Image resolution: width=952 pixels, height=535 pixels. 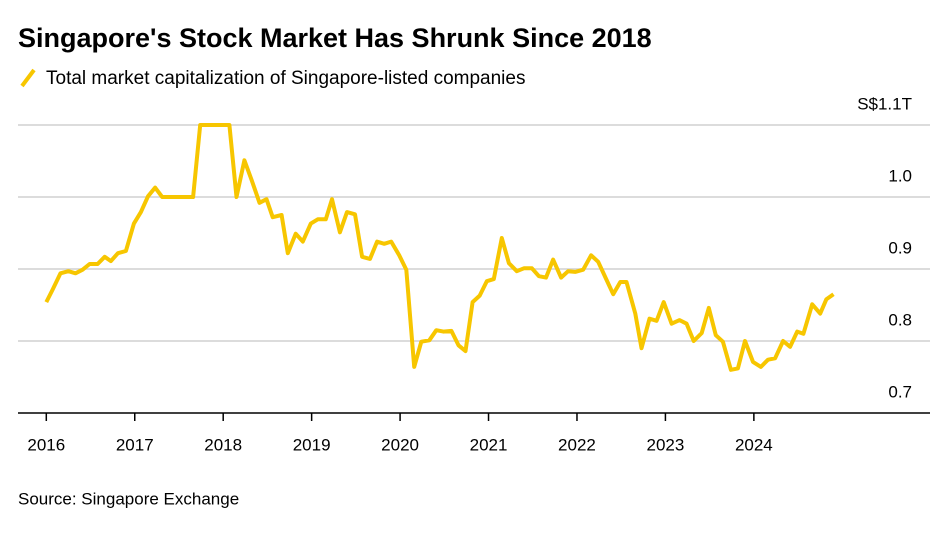 I want to click on x-tick-label: 2018, so click(x=223, y=444).